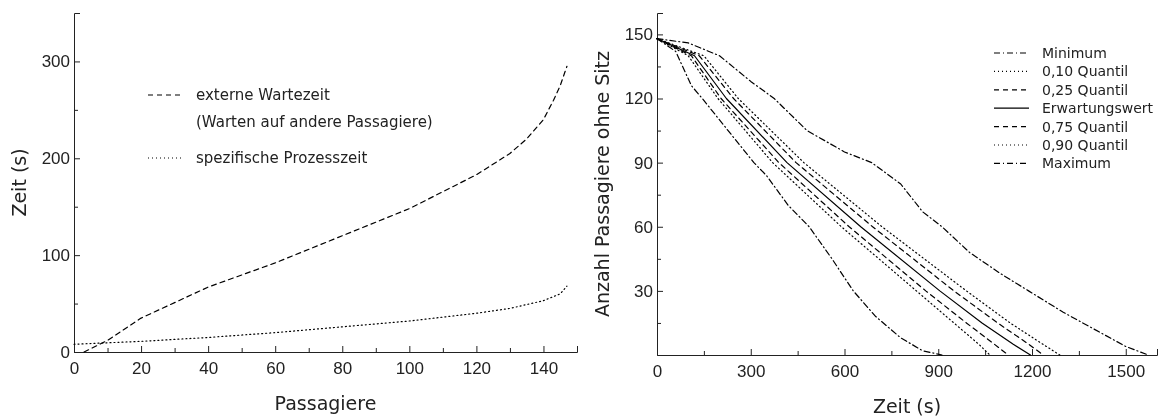 This screenshot has width=1159, height=418. Describe the element at coordinates (907, 406) in the screenshot. I see `x-axis-title: Zeit (s)` at that location.